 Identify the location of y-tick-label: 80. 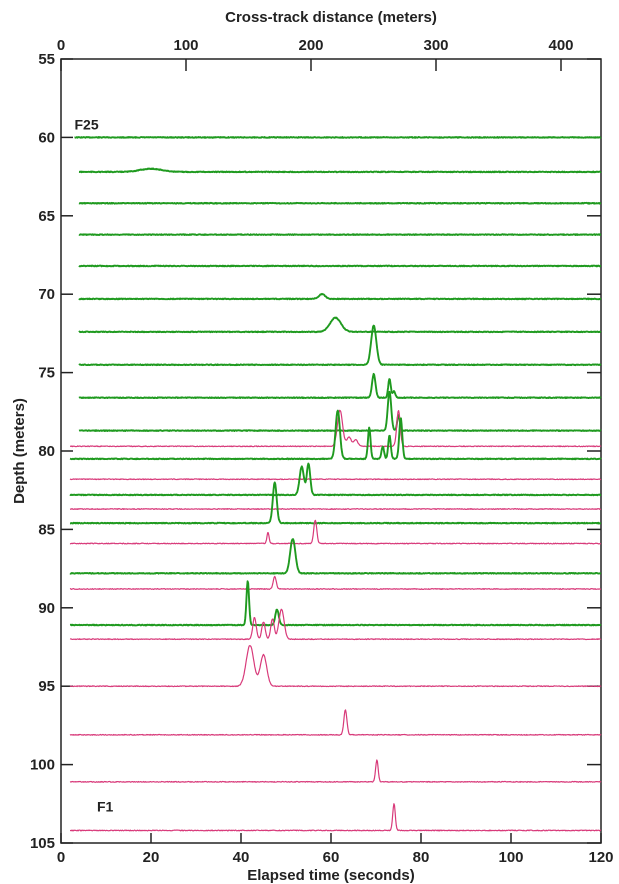
(46, 451).